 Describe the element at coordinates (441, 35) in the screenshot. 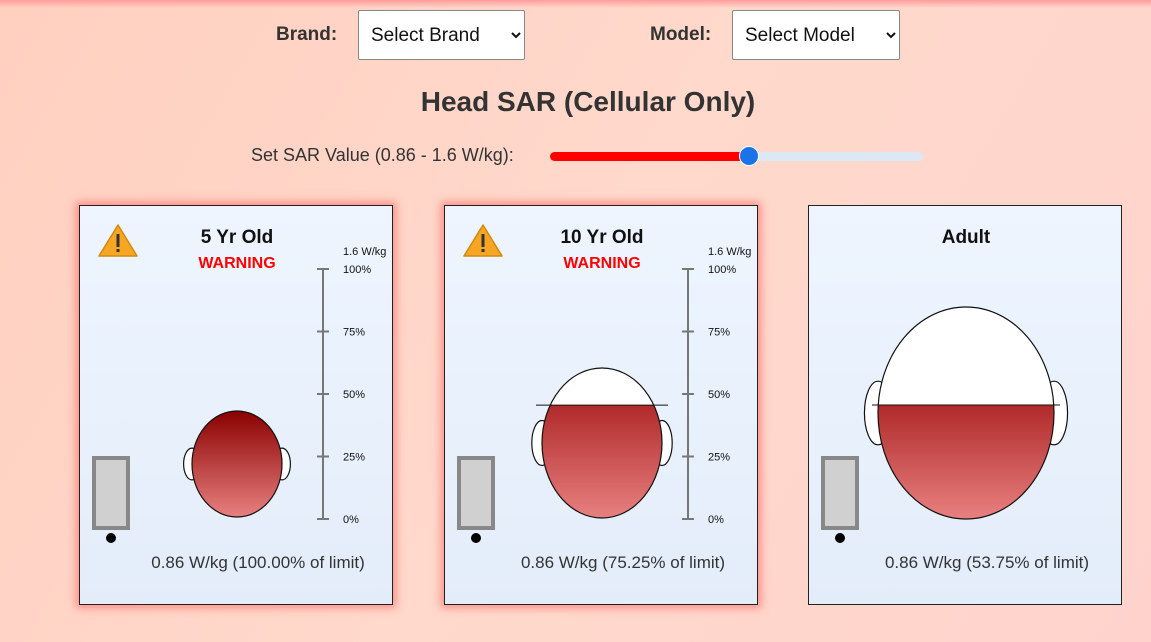

I see `brand-select: Select Brand` at that location.